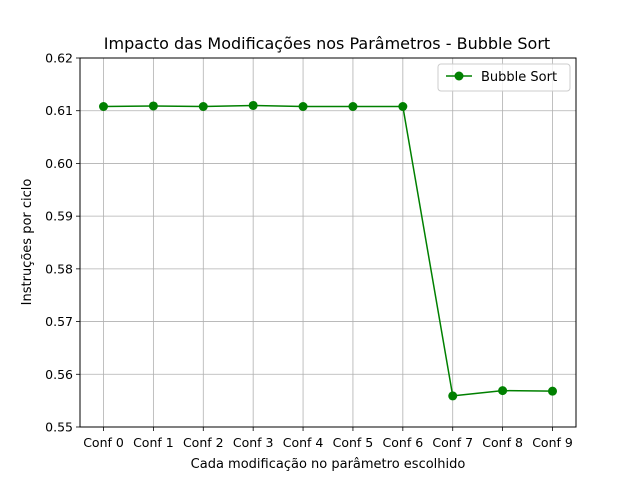 The image size is (640, 480). Describe the element at coordinates (519, 77) in the screenshot. I see `legend-label: Bubble Sort` at that location.